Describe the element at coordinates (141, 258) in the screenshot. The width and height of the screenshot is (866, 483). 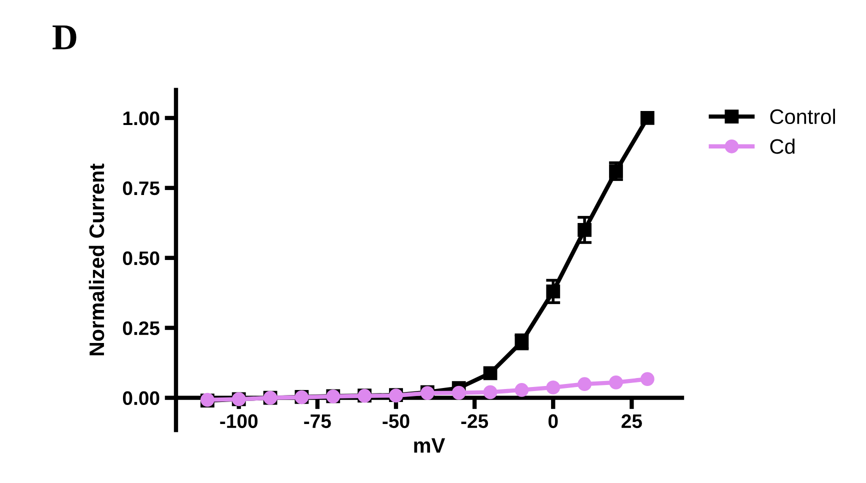
I see `y-tick-label: 0.50` at that location.